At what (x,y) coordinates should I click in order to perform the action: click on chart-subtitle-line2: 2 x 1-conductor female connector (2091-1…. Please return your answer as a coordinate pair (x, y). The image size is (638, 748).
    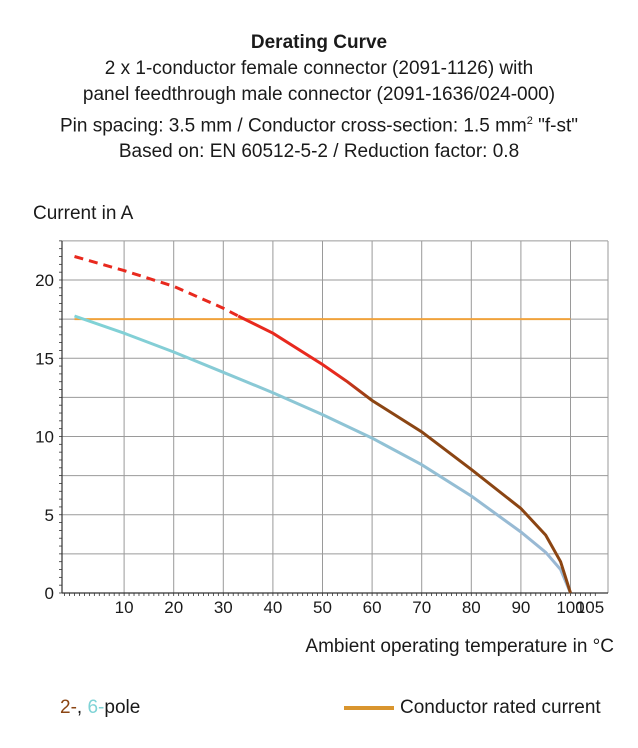
    Looking at the image, I should click on (319, 68).